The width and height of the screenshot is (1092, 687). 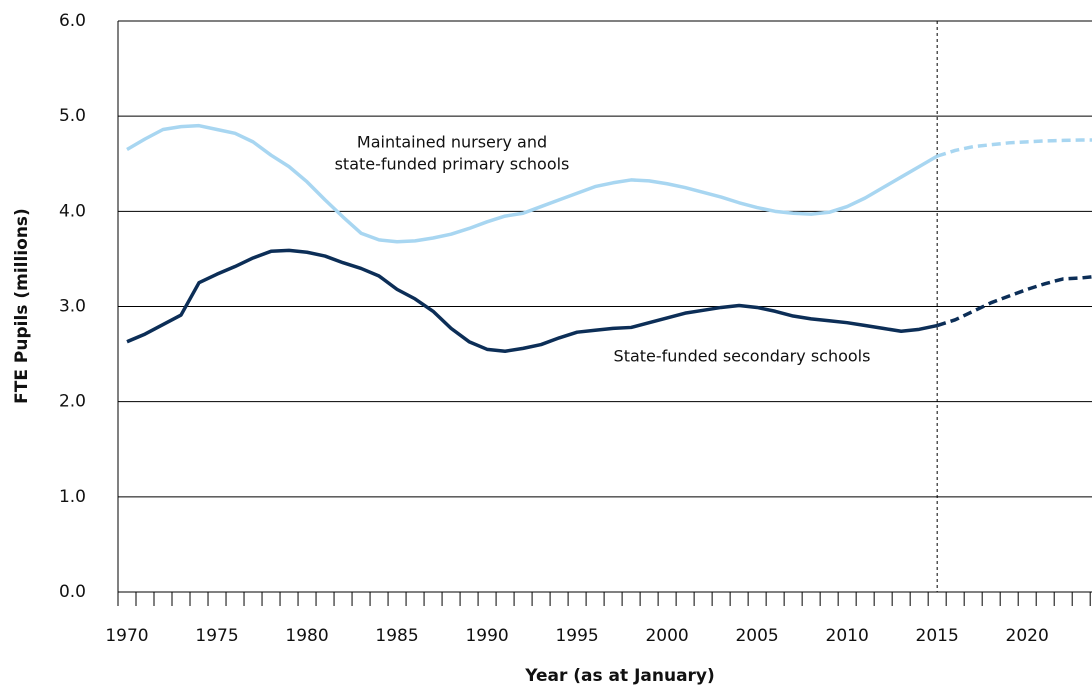 What do you see at coordinates (452, 164) in the screenshot?
I see `annotation: state-funded primary schools` at bounding box center [452, 164].